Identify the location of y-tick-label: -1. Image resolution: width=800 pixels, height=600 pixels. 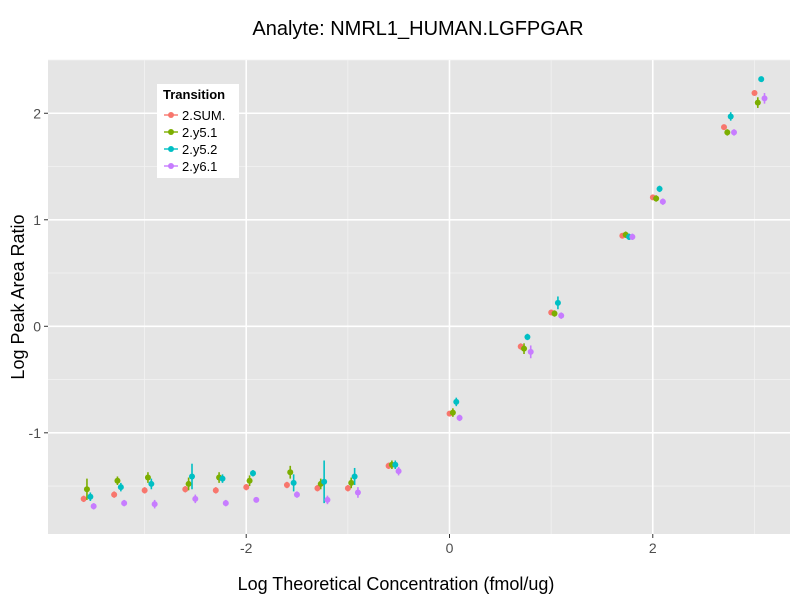
(35, 433).